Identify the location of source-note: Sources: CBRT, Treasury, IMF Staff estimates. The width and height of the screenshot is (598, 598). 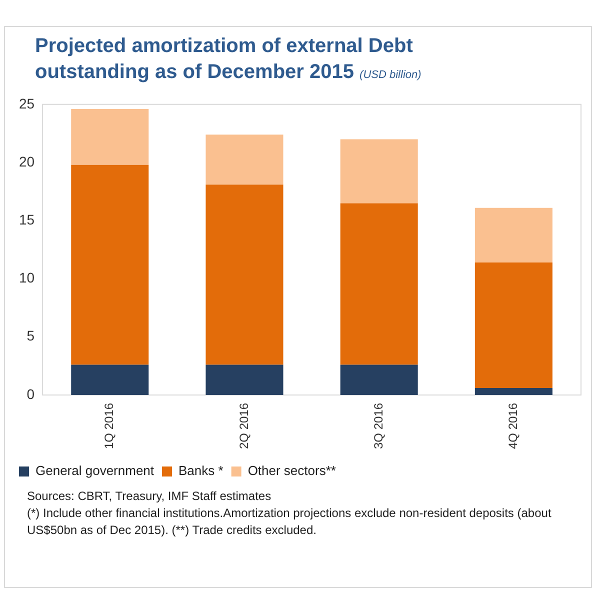
(149, 496).